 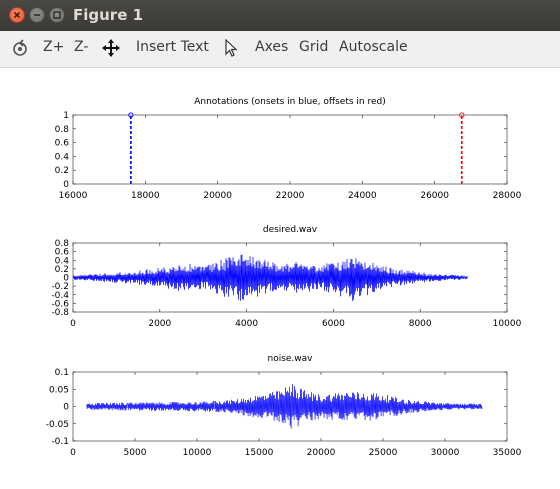 What do you see at coordinates (111, 48) in the screenshot?
I see `pan-icon` at bounding box center [111, 48].